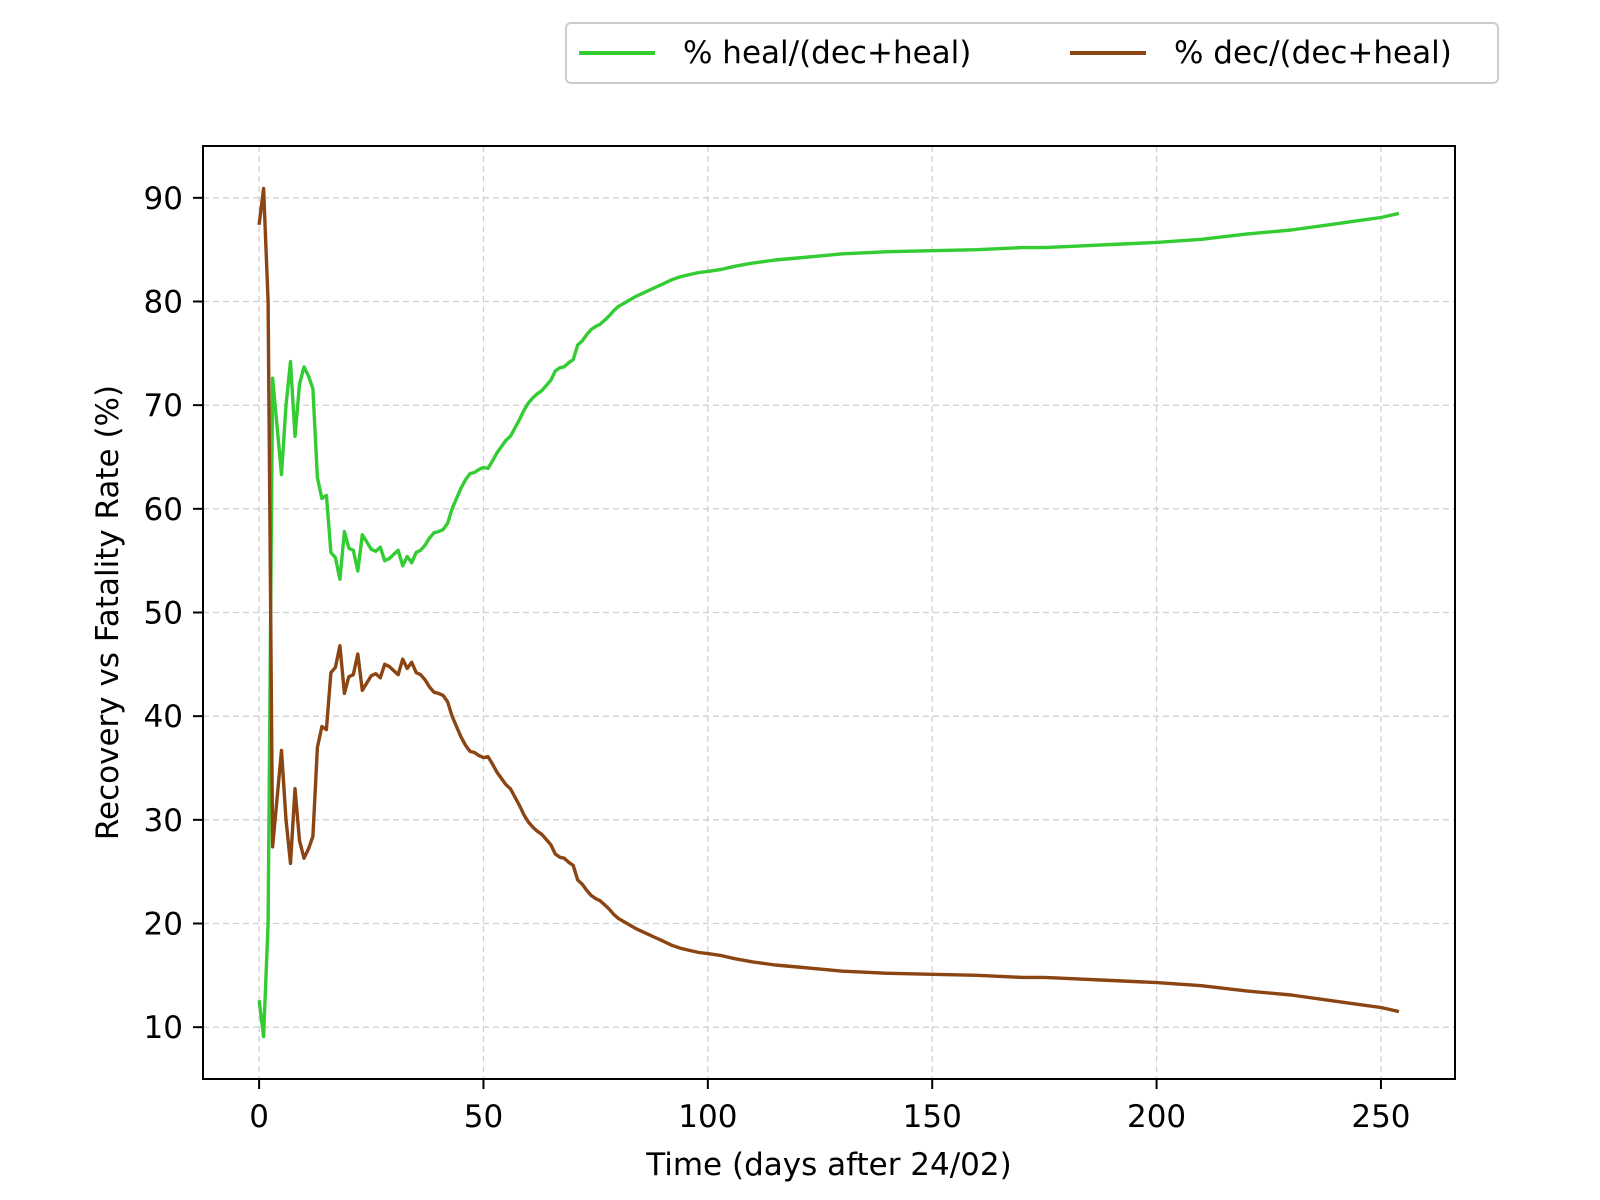  Describe the element at coordinates (483, 1117) in the screenshot. I see `x-tick-label: 50` at that location.